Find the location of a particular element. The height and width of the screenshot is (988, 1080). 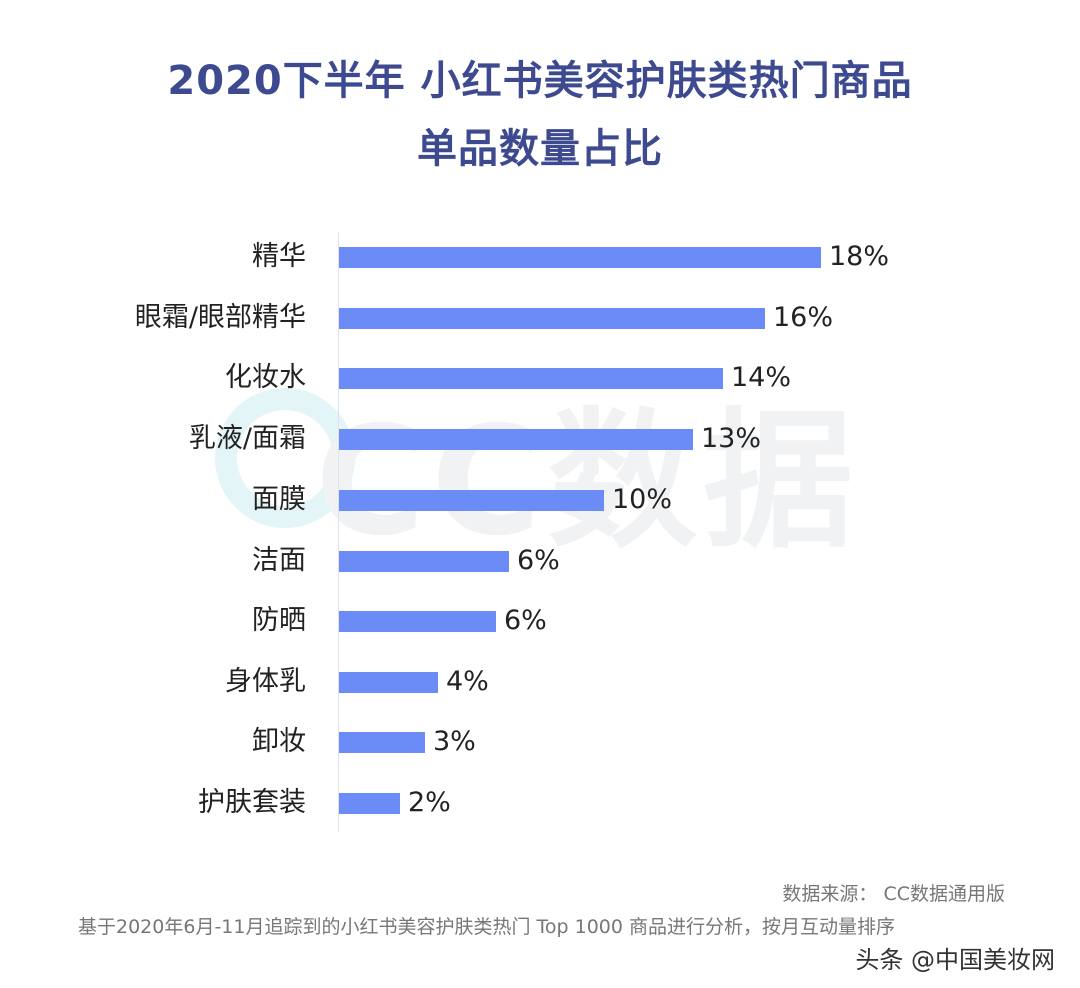

bar-row: 面膜 10% is located at coordinates (540, 500).